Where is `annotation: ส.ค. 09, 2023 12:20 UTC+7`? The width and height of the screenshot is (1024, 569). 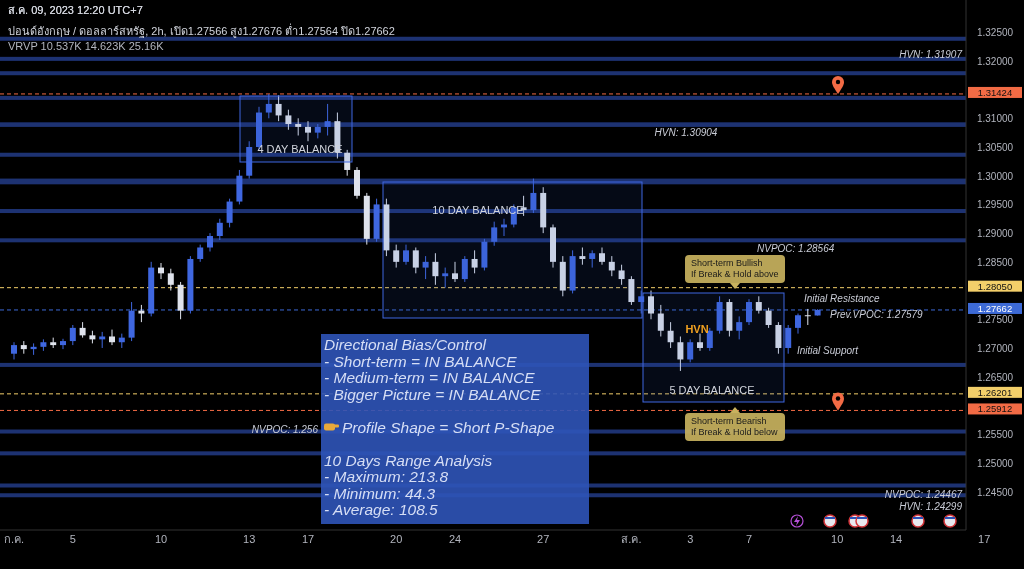 annotation: ส.ค. 09, 2023 12:20 UTC+7 is located at coordinates (75, 10).